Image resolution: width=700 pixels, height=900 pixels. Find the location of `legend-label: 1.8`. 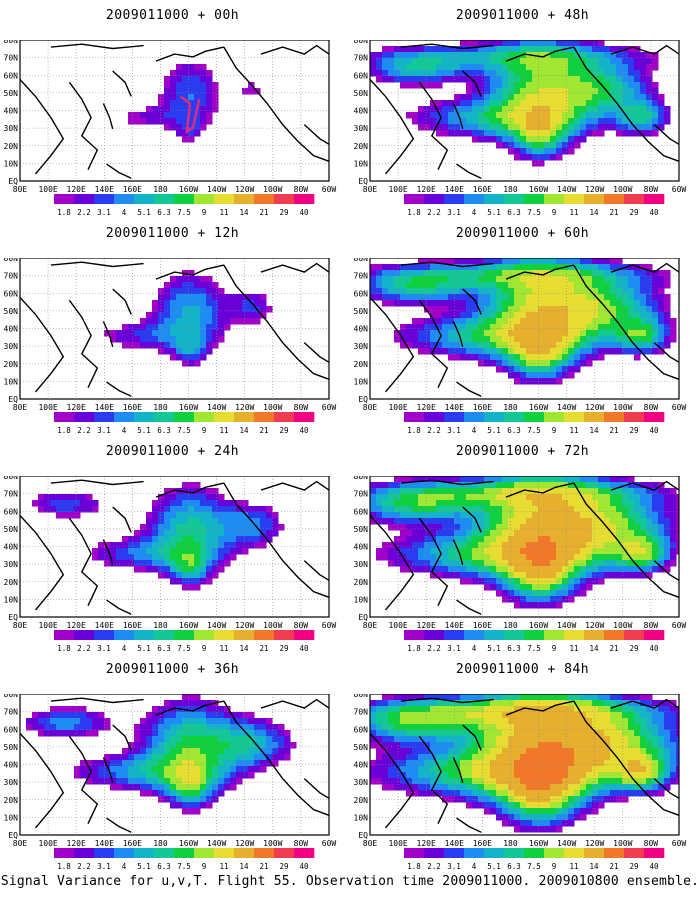

legend-label: 1.8 is located at coordinates (414, 648).